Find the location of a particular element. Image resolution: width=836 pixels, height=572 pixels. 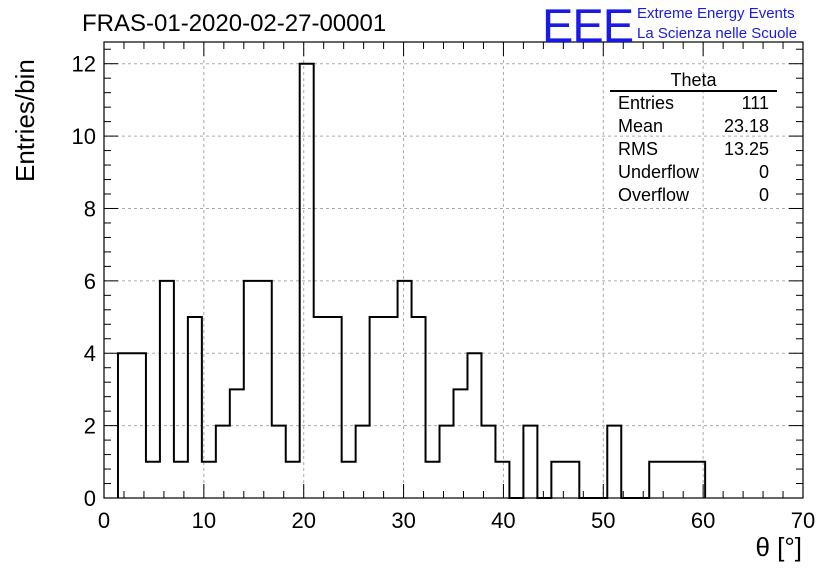

stats-value: 111 is located at coordinates (755, 103).